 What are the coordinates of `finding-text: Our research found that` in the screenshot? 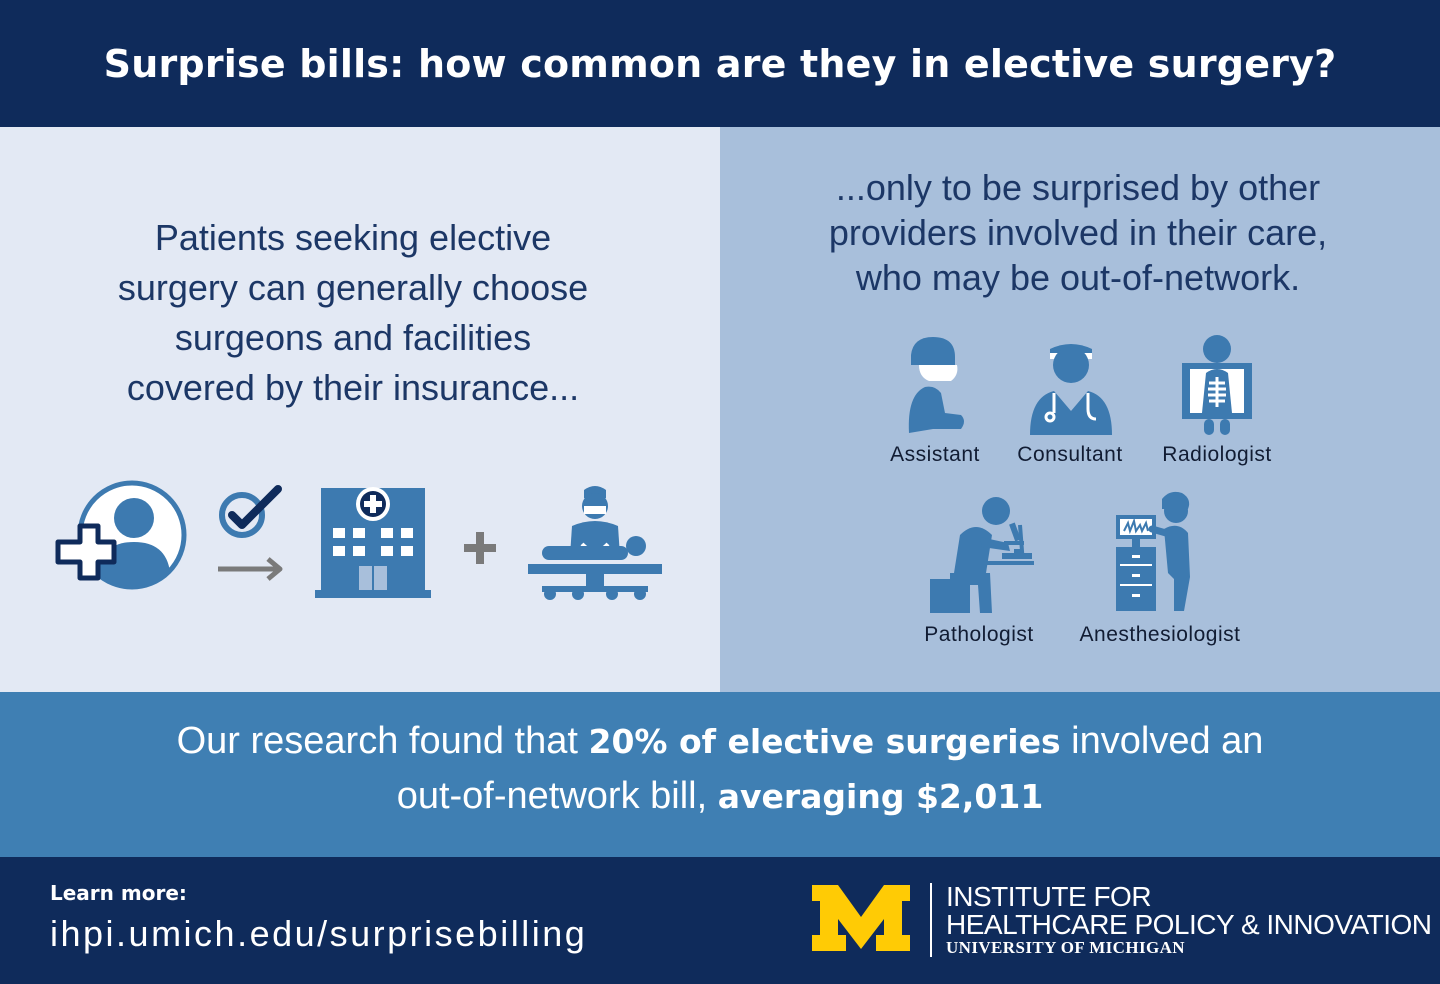 It's located at (382, 741).